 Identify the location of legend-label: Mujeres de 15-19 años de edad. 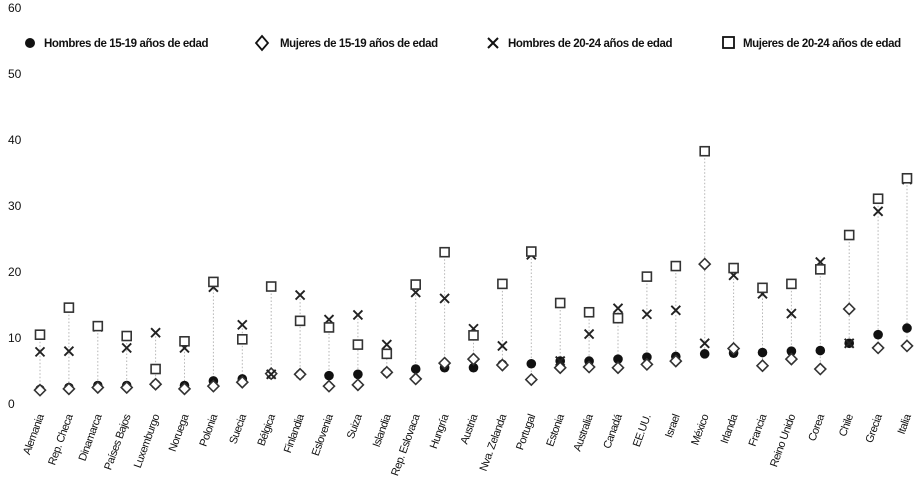
(359, 44).